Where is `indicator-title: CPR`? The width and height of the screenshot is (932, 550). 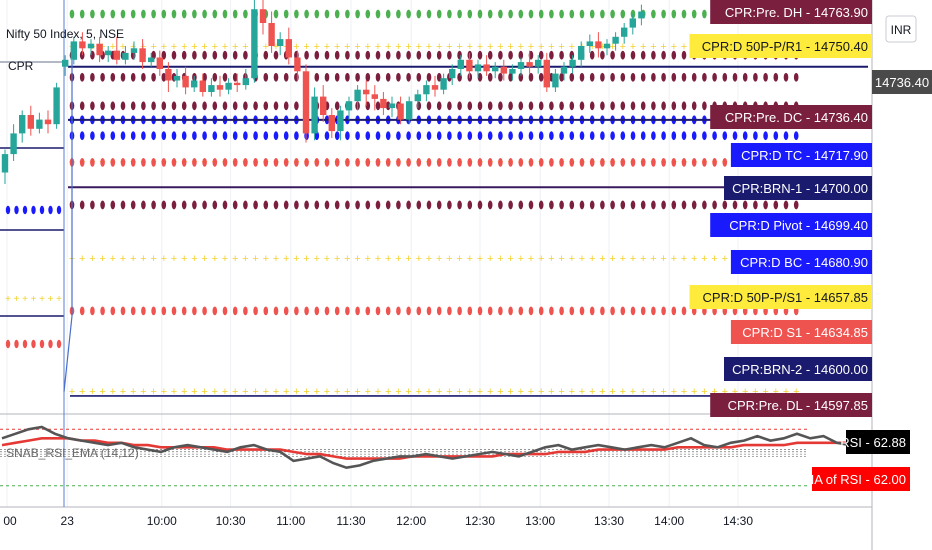 indicator-title: CPR is located at coordinates (21, 66).